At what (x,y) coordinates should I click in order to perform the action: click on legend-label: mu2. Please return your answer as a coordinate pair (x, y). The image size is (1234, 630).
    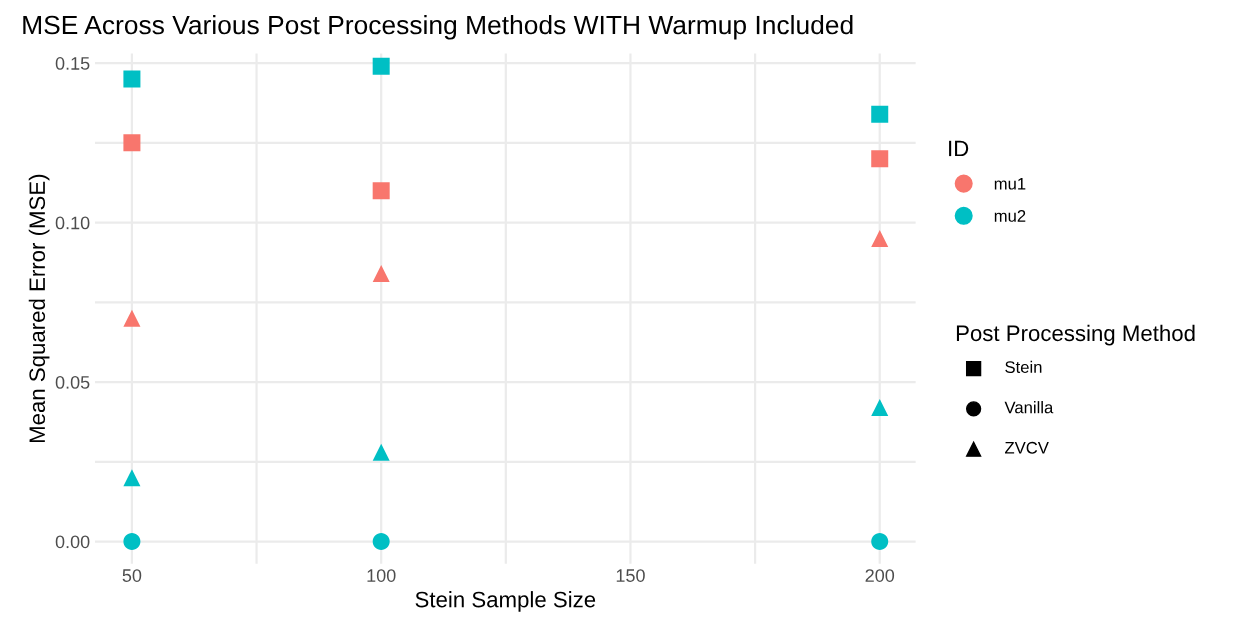
    Looking at the image, I should click on (1010, 216).